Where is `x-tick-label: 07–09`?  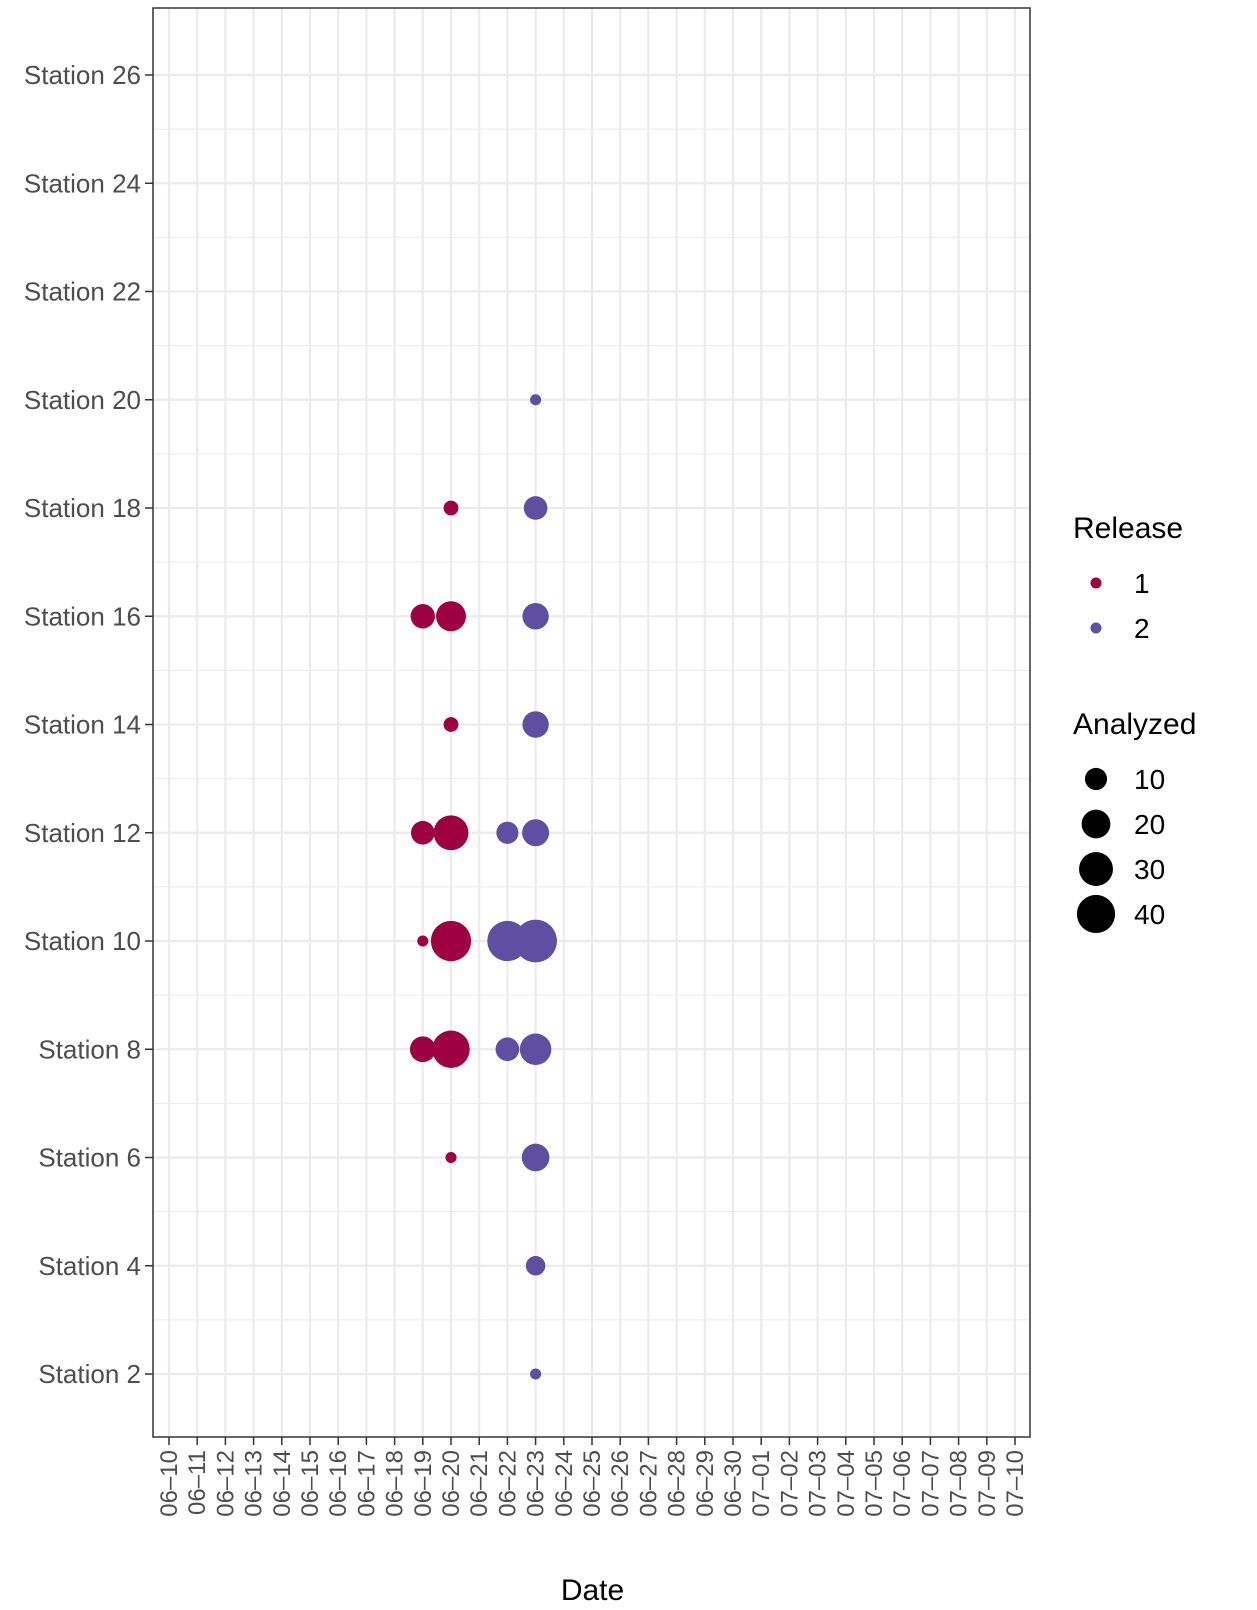 x-tick-label: 07–09 is located at coordinates (987, 1483).